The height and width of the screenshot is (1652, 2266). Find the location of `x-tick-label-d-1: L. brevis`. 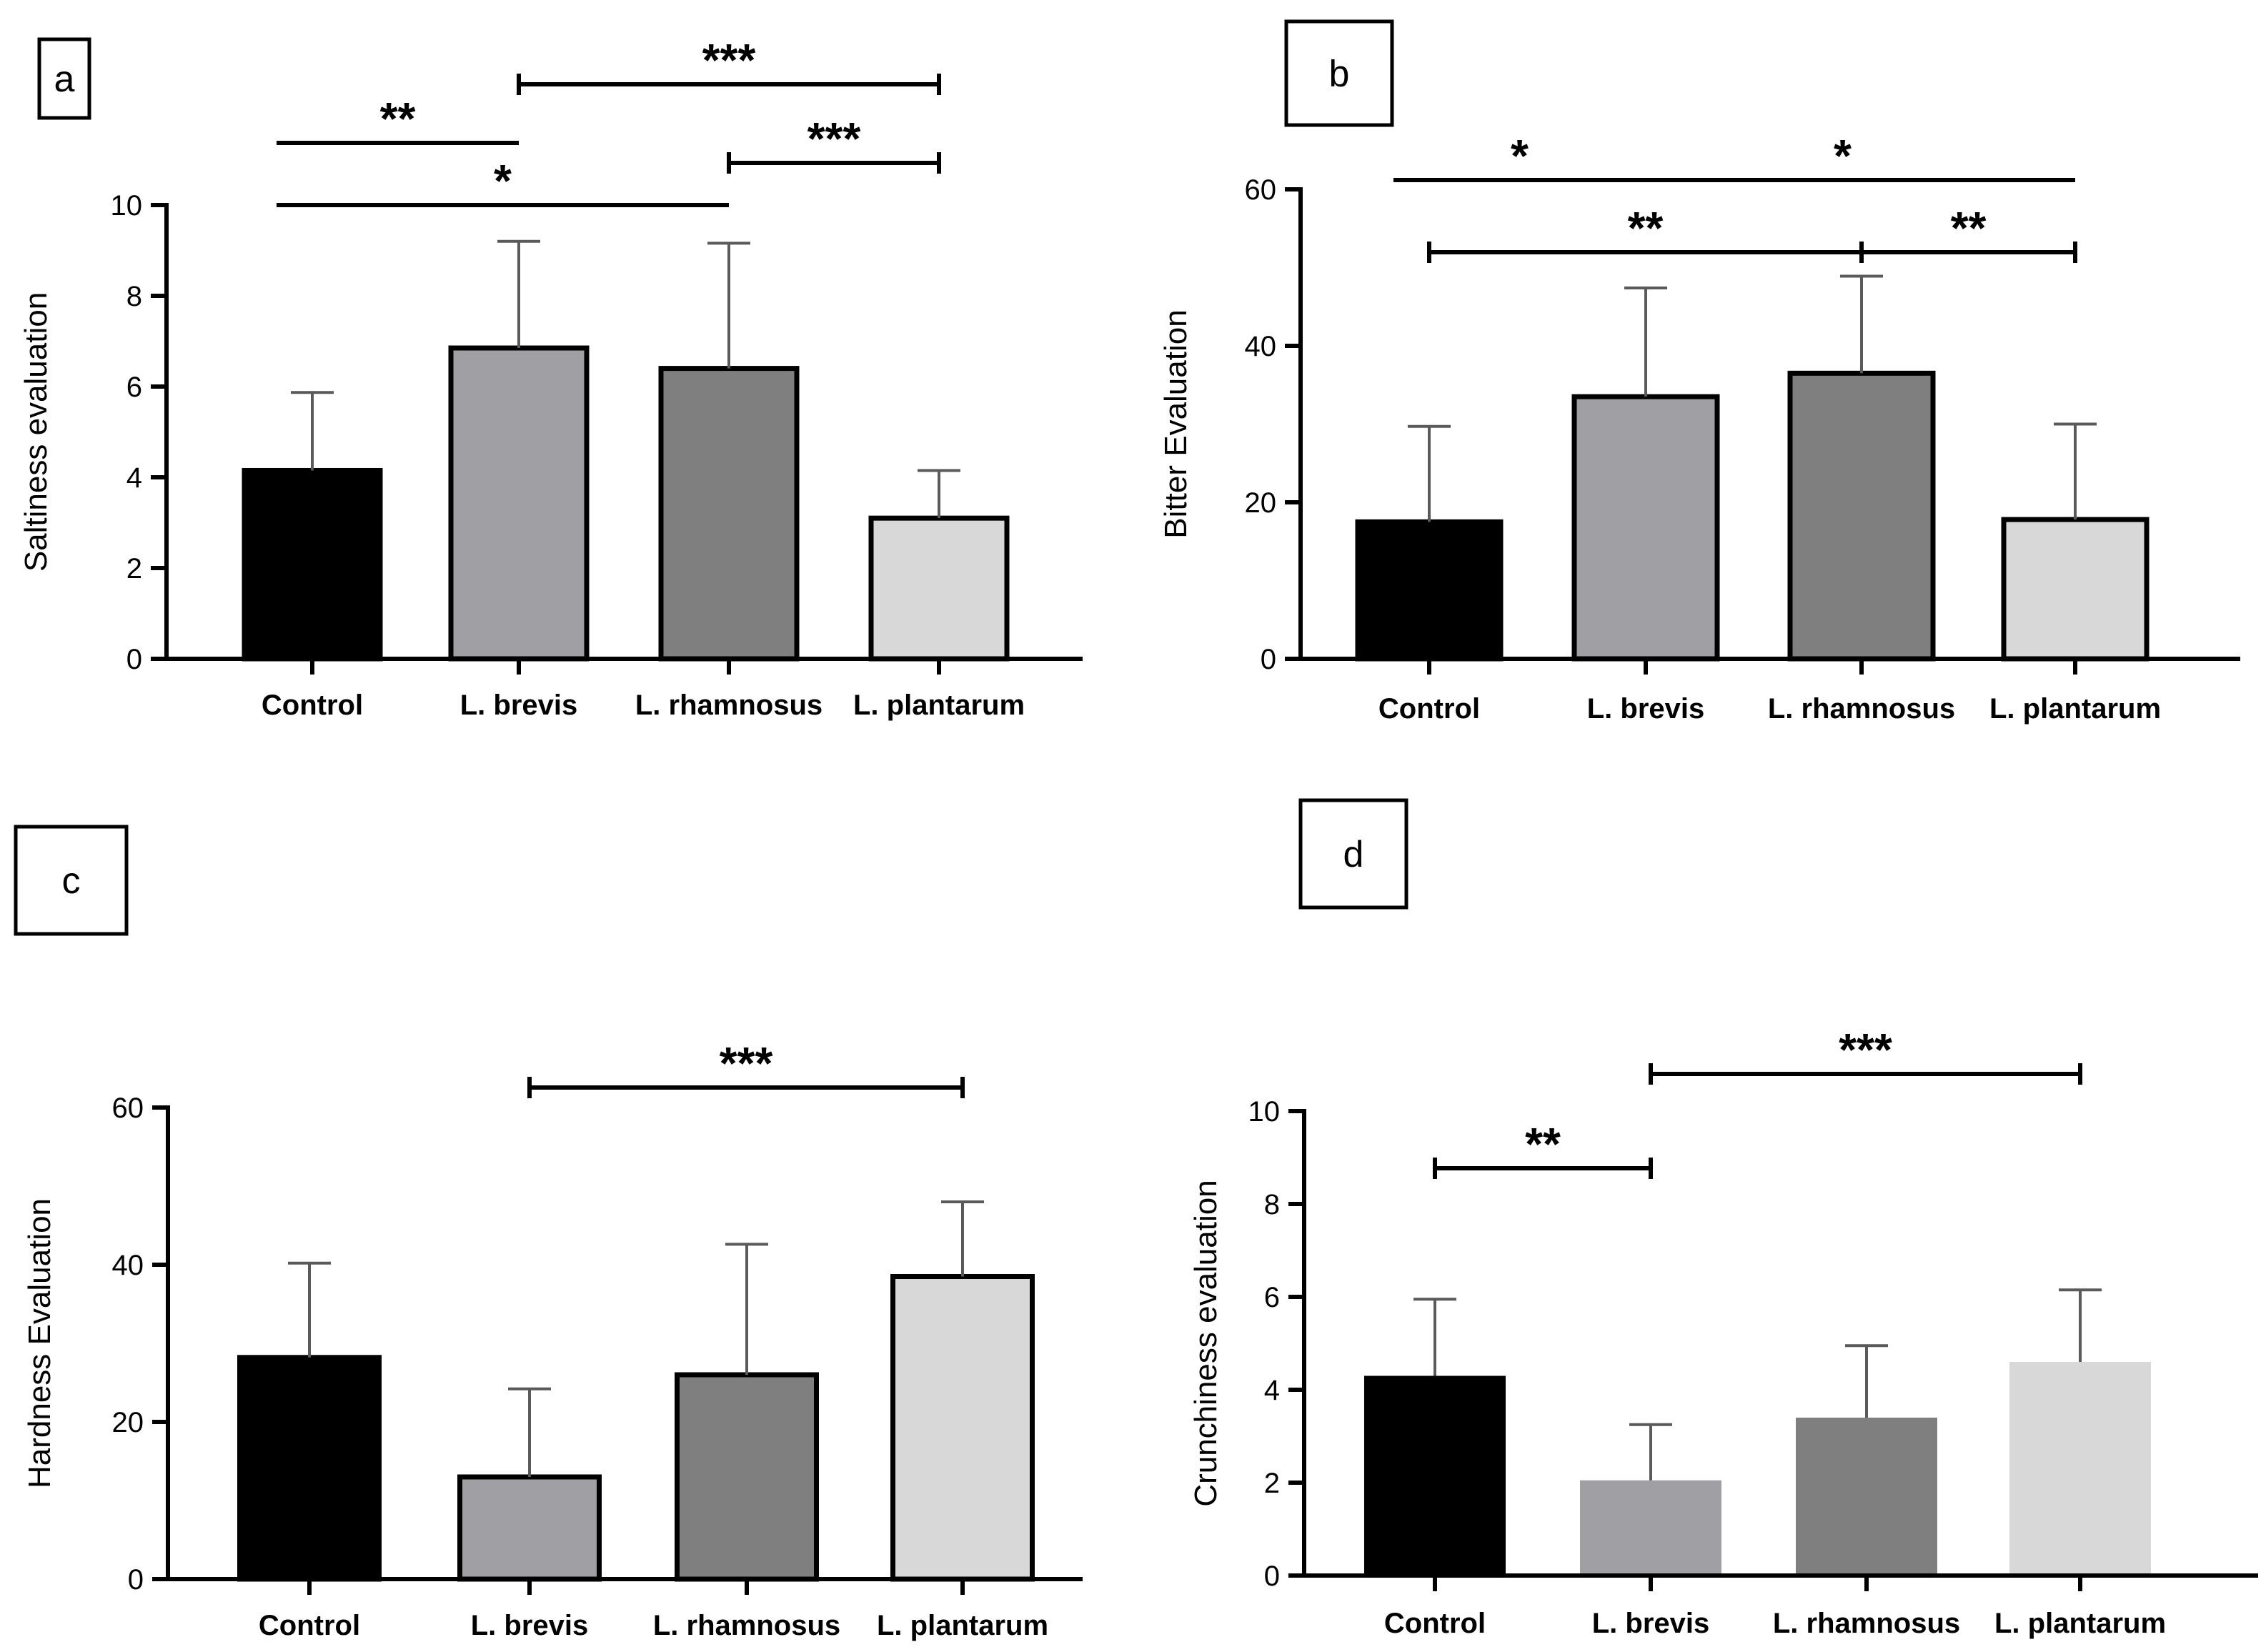

x-tick-label-d-1: L. brevis is located at coordinates (1651, 1623).